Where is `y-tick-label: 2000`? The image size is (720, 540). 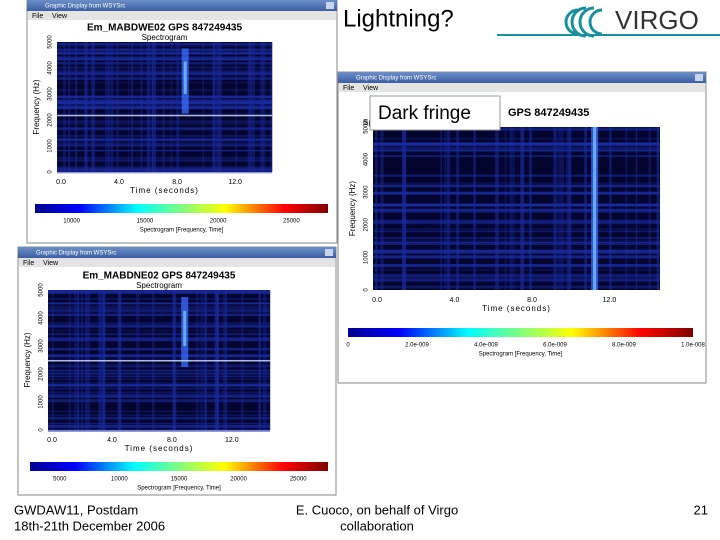 y-tick-label: 2000 is located at coordinates (367, 224).